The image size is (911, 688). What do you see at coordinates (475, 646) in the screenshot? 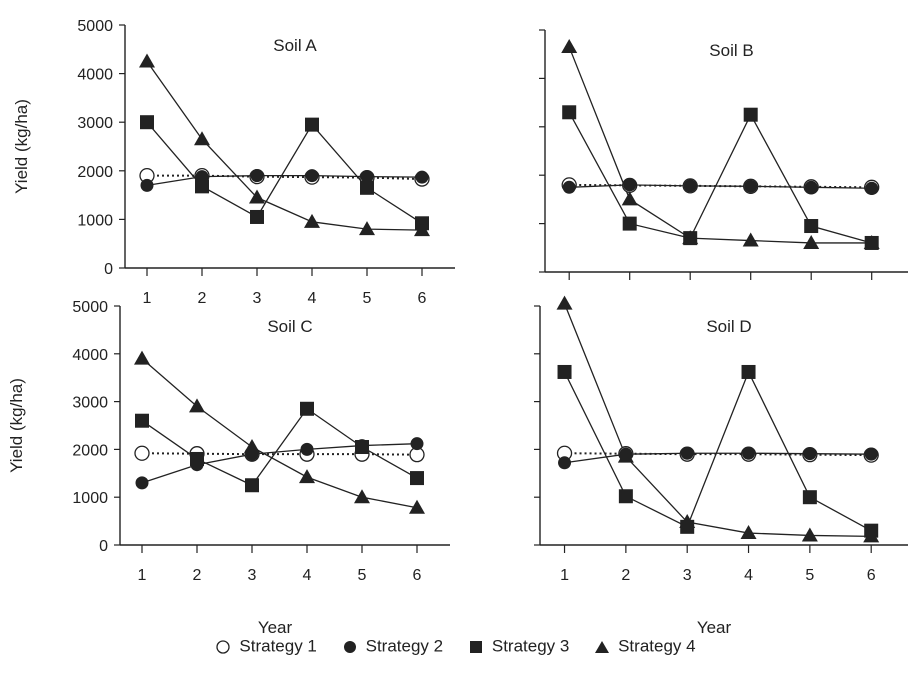
I see `filled-square-icon` at bounding box center [475, 646].